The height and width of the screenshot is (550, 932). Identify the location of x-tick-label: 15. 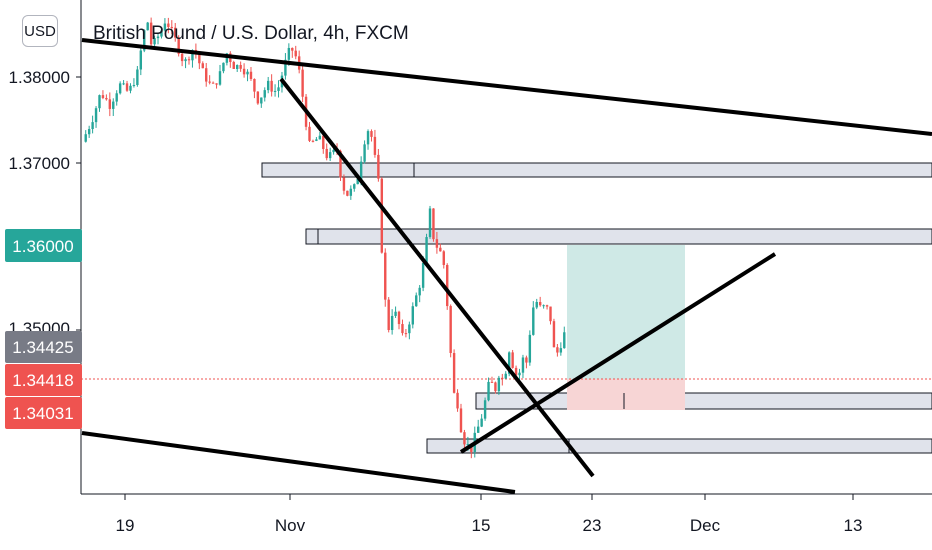
(481, 525).